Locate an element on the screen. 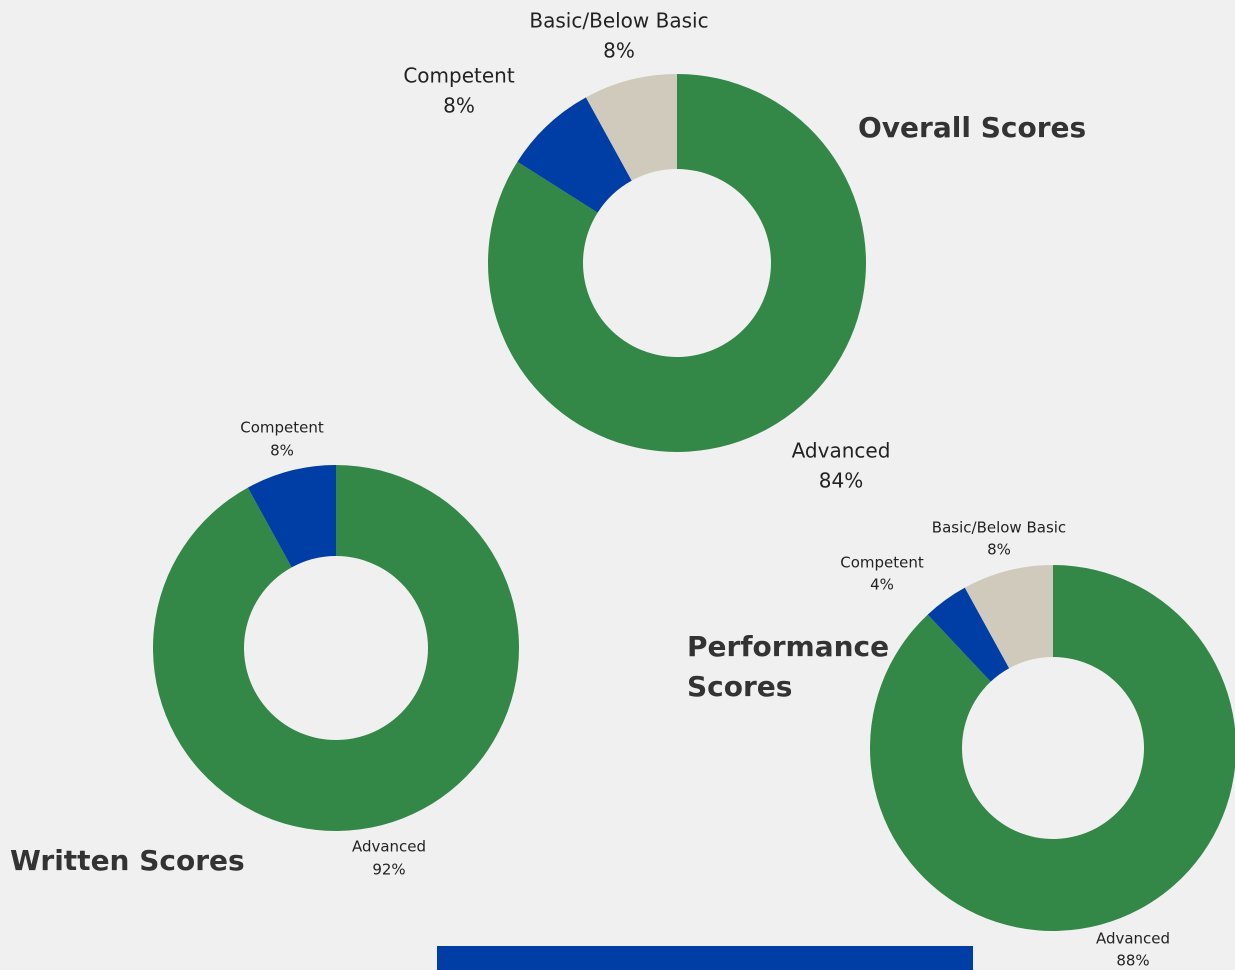  chart-title: Overall Scores is located at coordinates (972, 127).